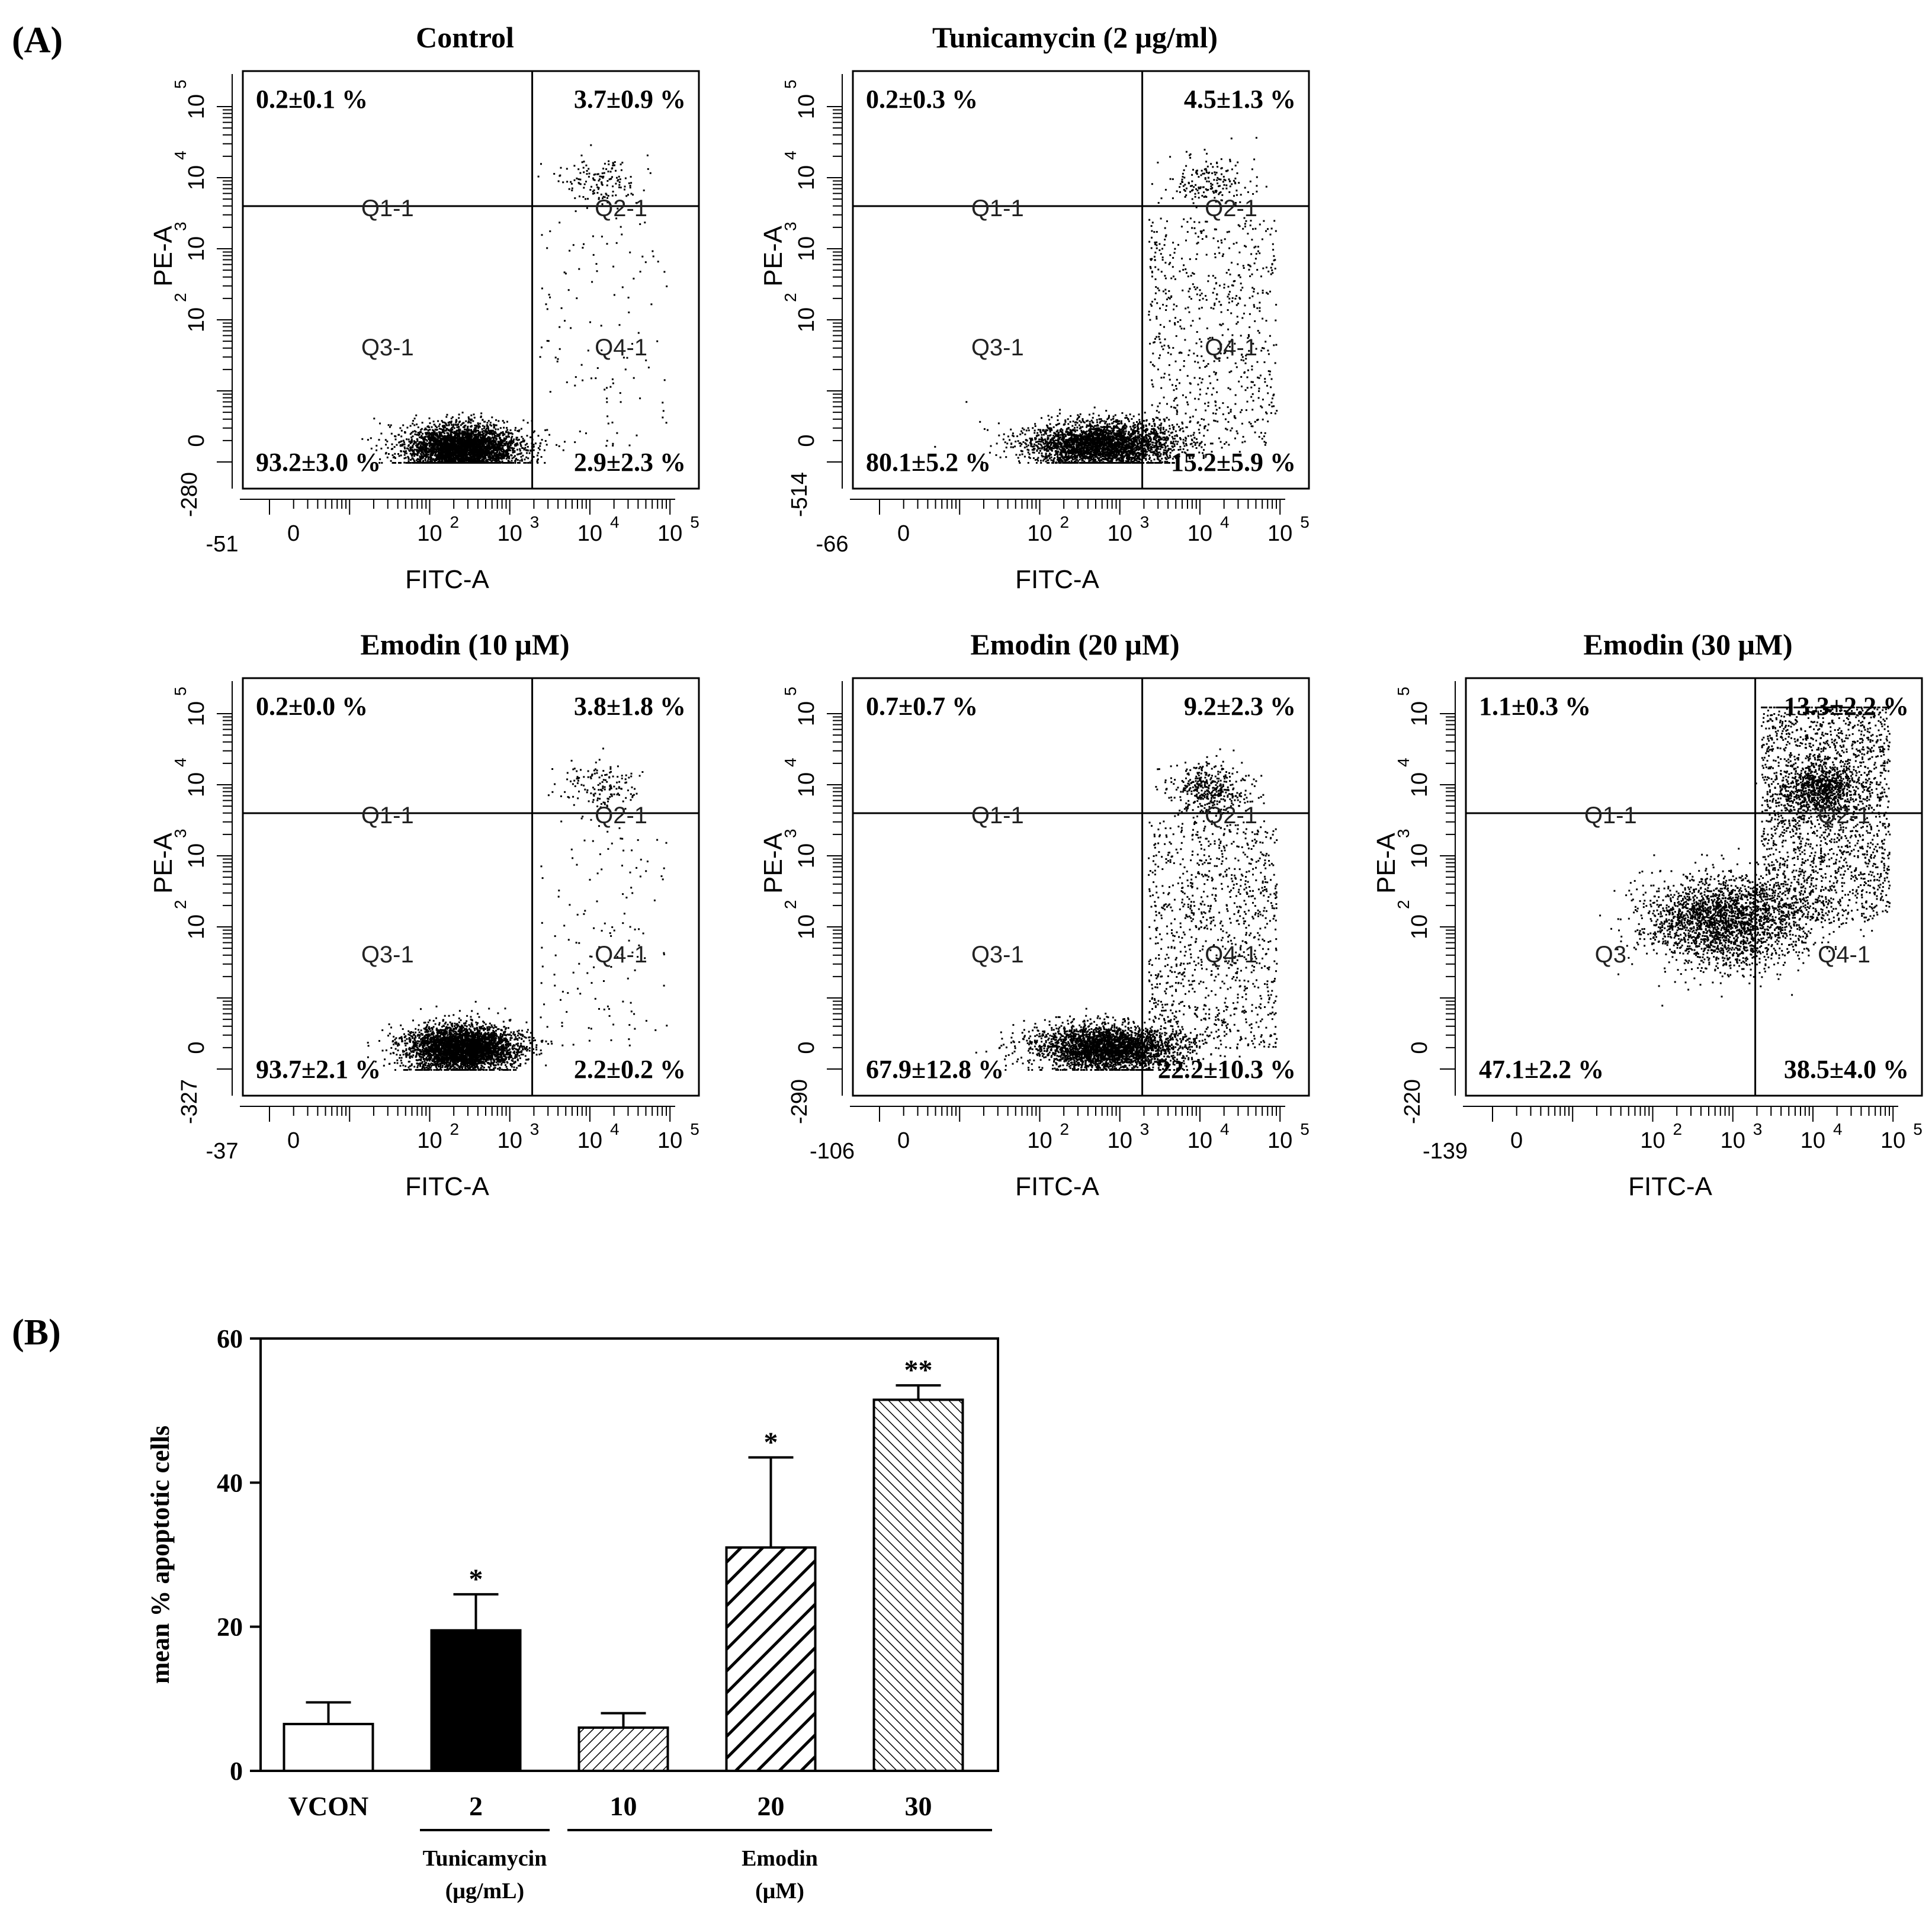 This screenshot has width=1932, height=1913. What do you see at coordinates (180, 155) in the screenshot?
I see `y-tick-exponent: 4` at bounding box center [180, 155].